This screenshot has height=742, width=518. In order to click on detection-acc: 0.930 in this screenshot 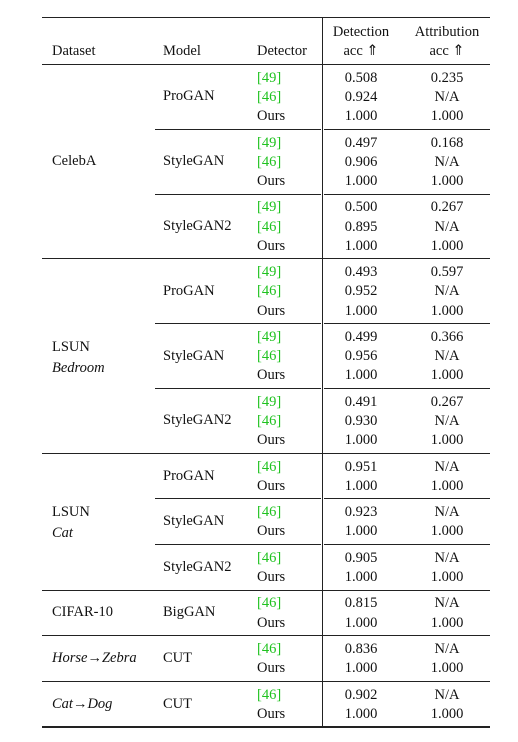, I will do `click(361, 421)`.